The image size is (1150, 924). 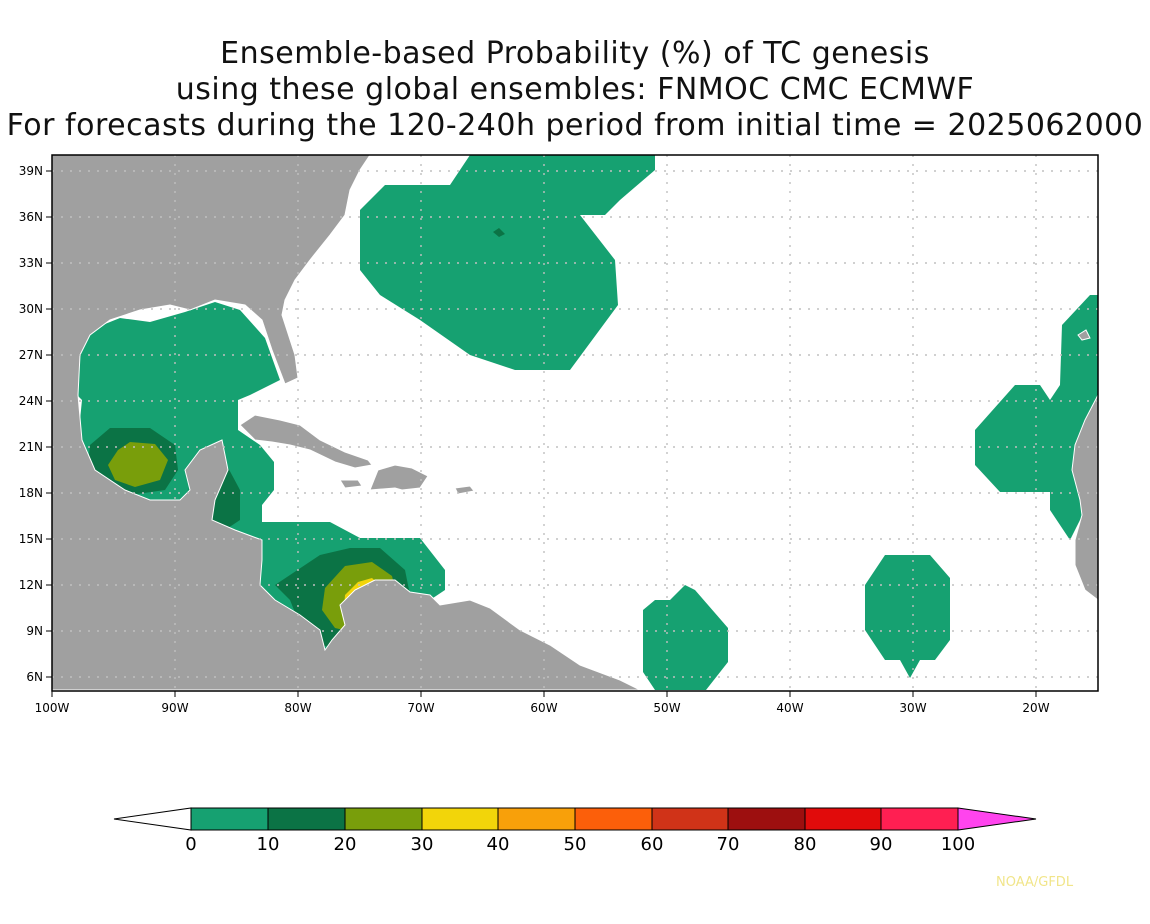 What do you see at coordinates (498, 844) in the screenshot?
I see `colorbar-label-40: 40` at bounding box center [498, 844].